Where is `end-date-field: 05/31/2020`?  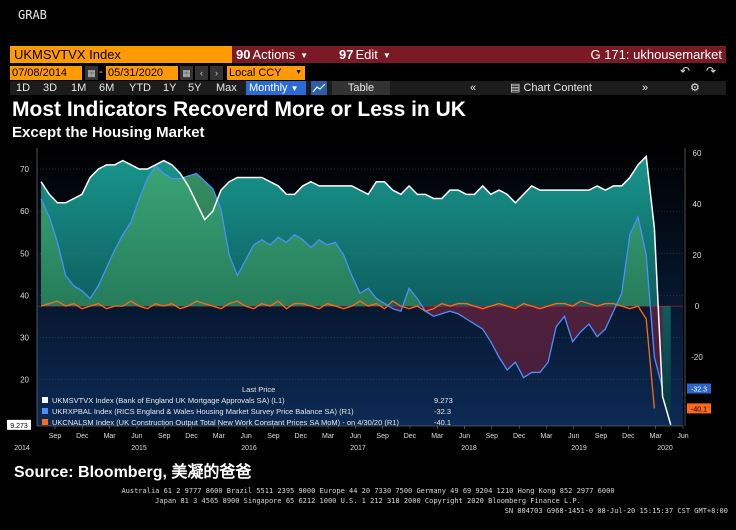 end-date-field: 05/31/2020 is located at coordinates (142, 73).